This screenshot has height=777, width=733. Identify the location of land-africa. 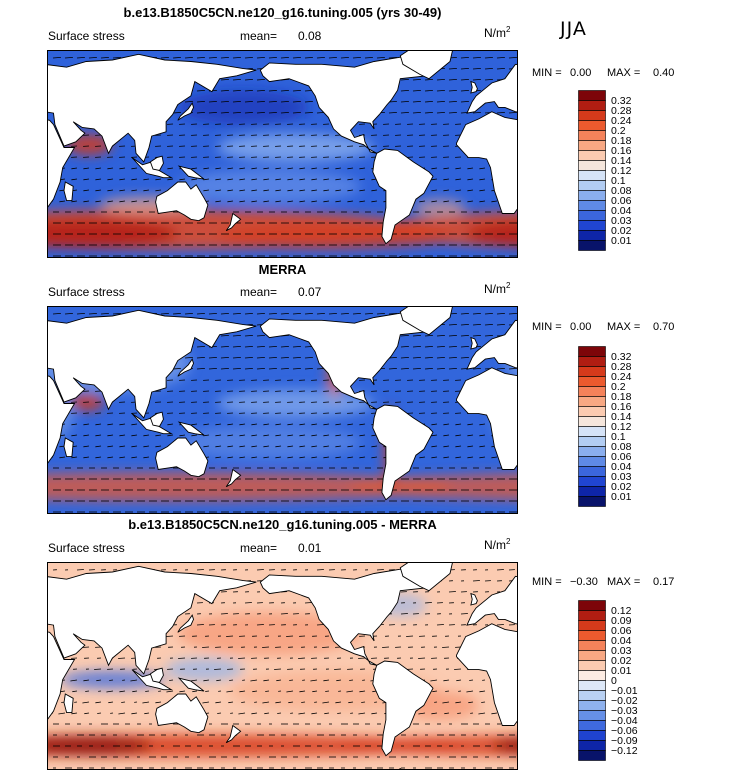
(61, 420).